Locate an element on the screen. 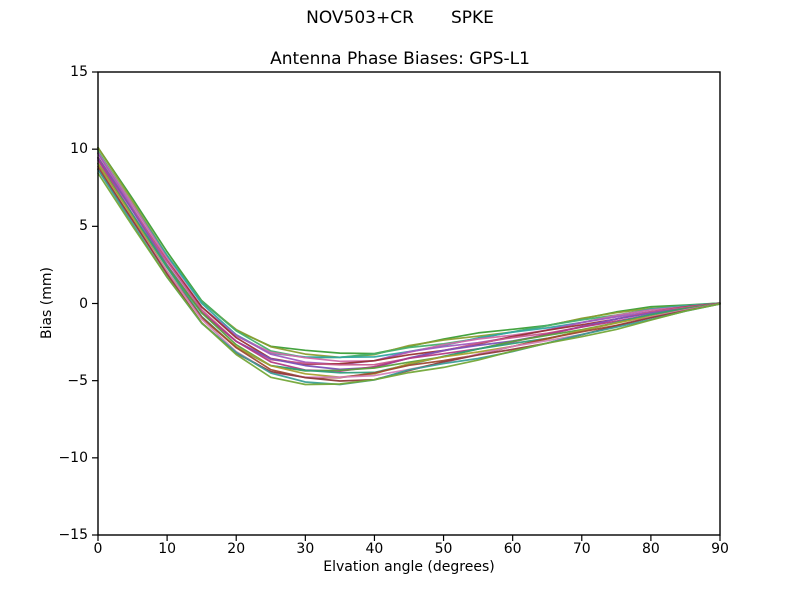  y-tick-label: −15 is located at coordinates (73, 535).